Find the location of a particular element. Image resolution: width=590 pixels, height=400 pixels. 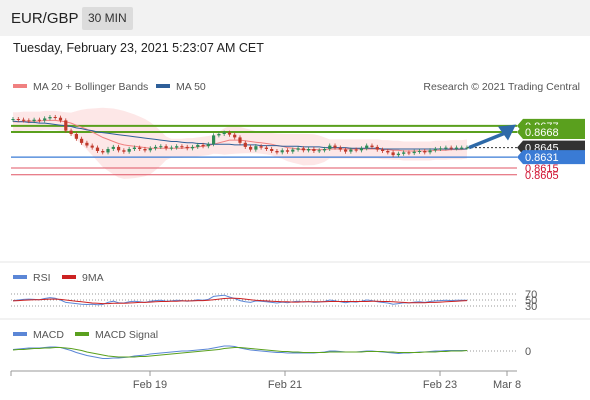

header-bar: EUR/GBP 30 MIN is located at coordinates (295, 18).